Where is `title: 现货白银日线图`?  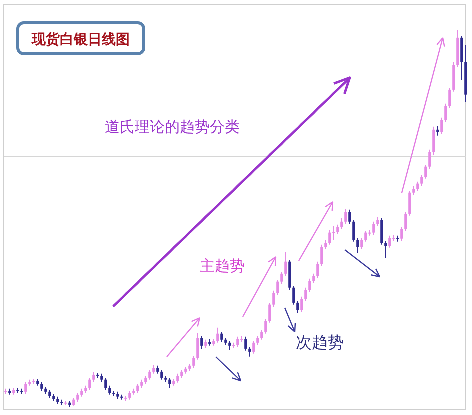
title: 现货白银日线图 is located at coordinates (81, 39).